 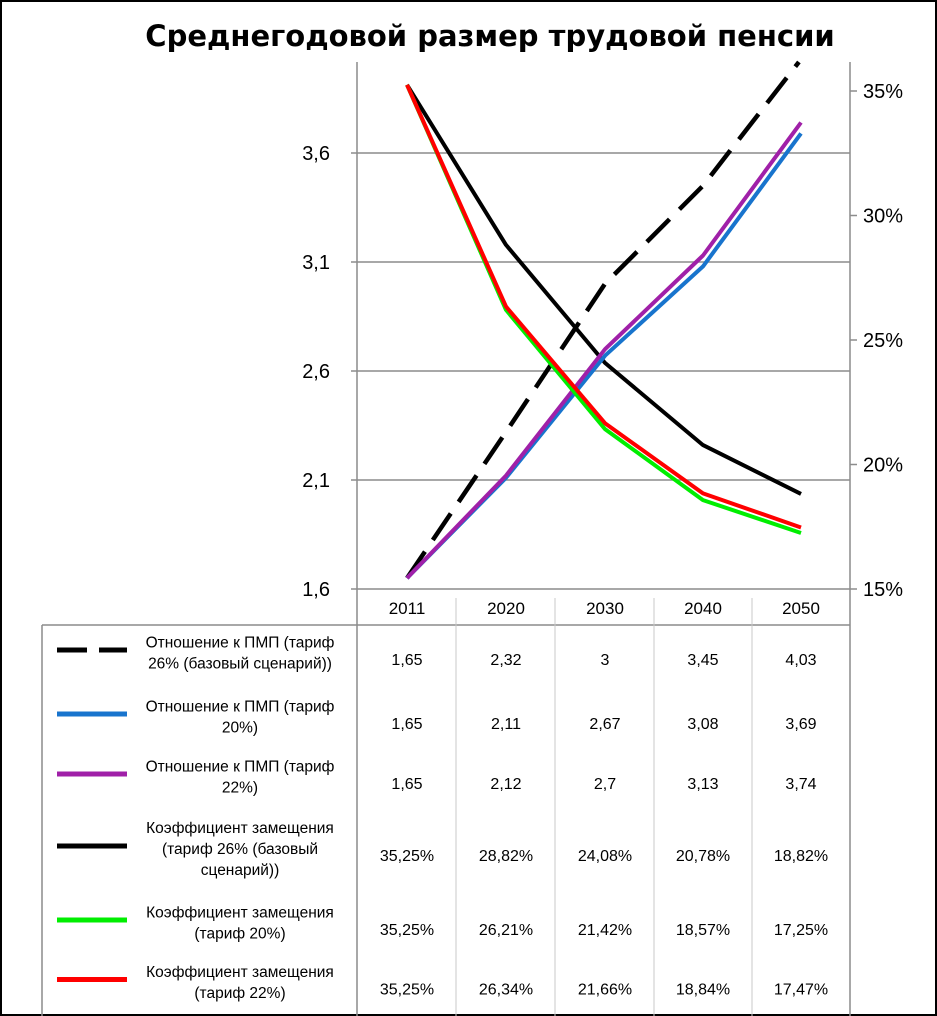 What do you see at coordinates (506, 990) in the screenshot?
I see `table-cell: 26,34%` at bounding box center [506, 990].